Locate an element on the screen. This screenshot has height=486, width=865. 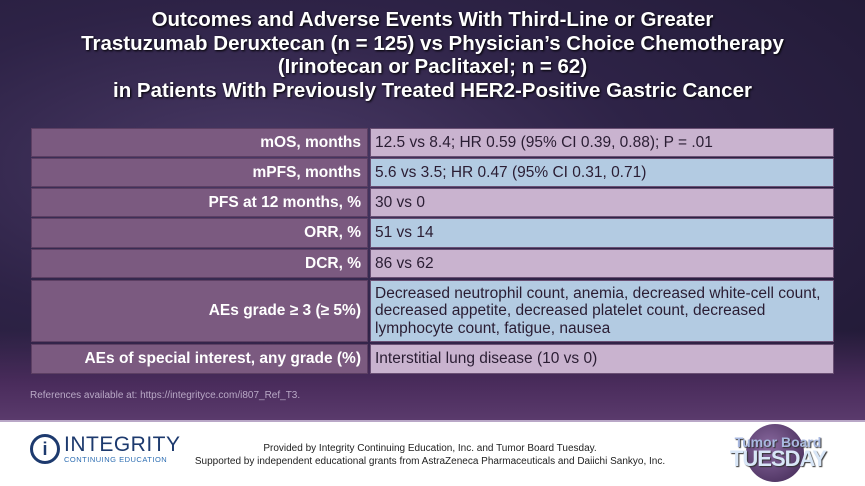
tumor-cell-icon is located at coordinates (775, 453).